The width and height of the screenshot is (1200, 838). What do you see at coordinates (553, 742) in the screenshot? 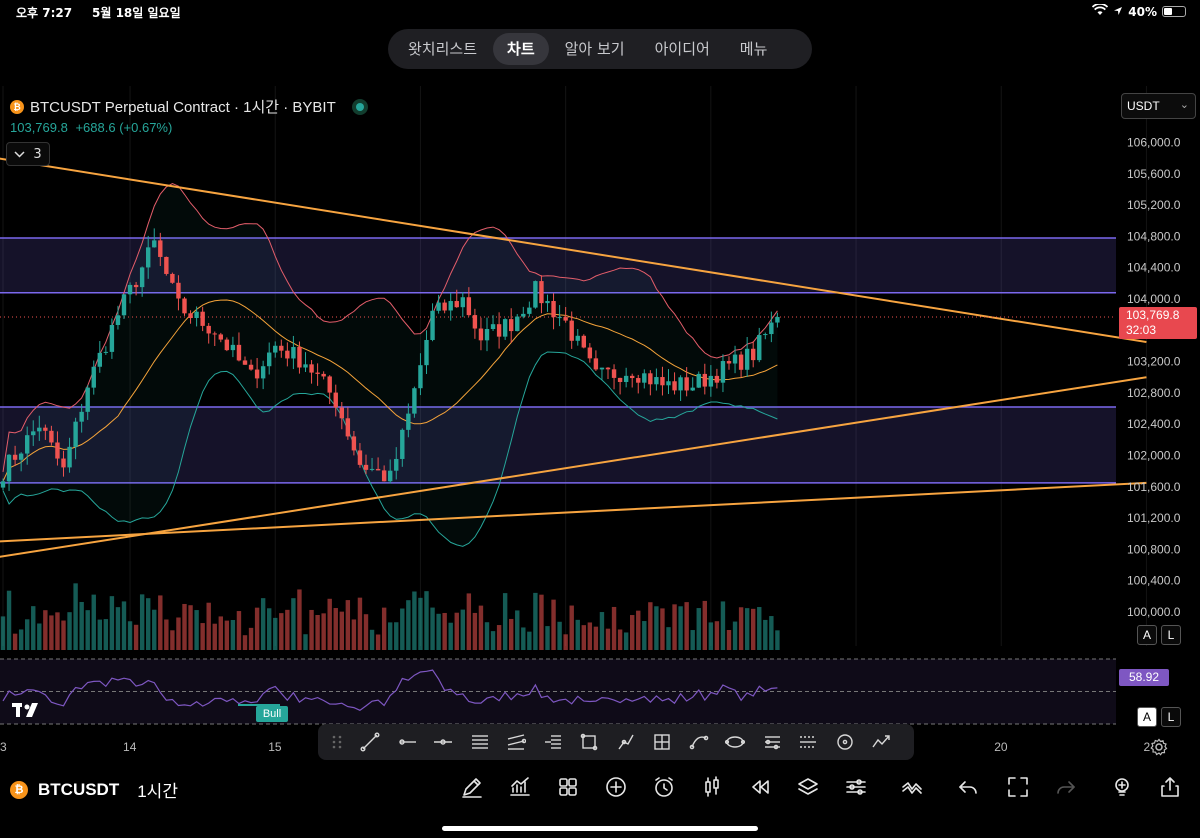
I see `fib-retracement-tool` at bounding box center [553, 742].